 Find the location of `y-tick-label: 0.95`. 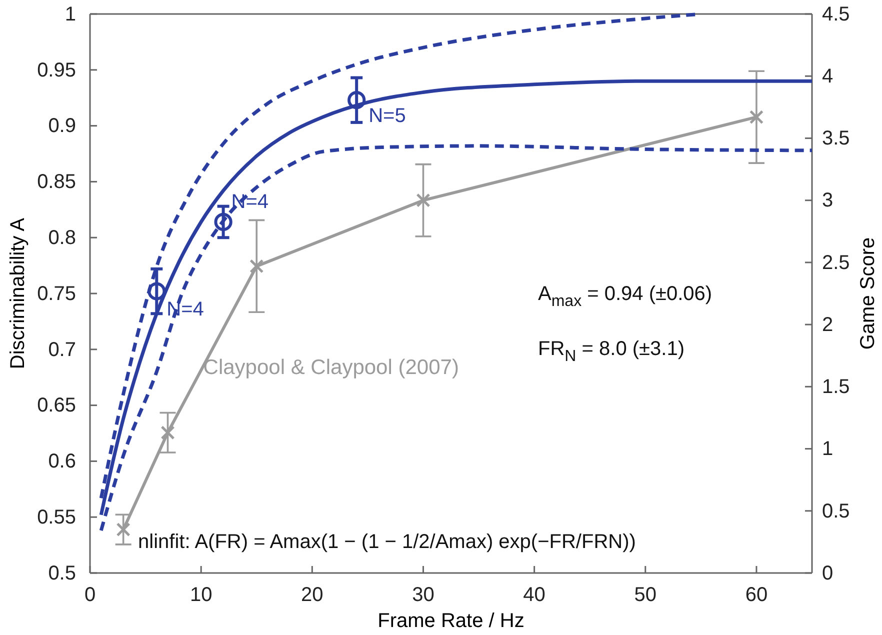

y-tick-label: 0.95 is located at coordinates (56, 70).